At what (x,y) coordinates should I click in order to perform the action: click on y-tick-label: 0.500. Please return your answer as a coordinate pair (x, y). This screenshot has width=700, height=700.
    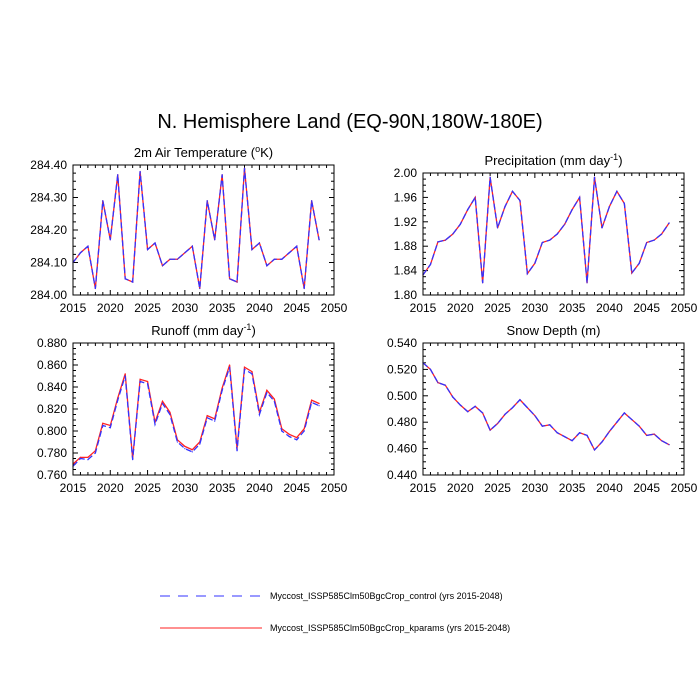
    Looking at the image, I should click on (402, 396).